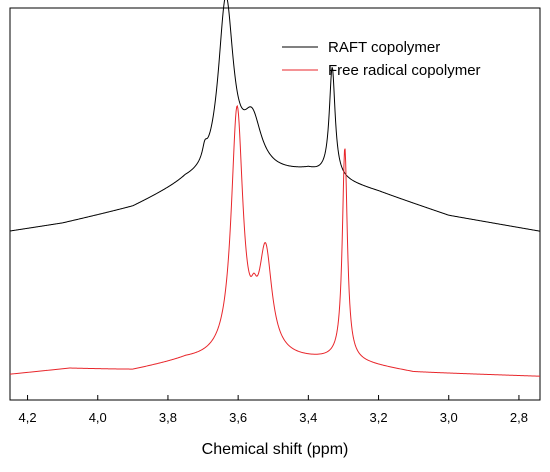  Describe the element at coordinates (449, 417) in the screenshot. I see `x-tick-label: 3,0` at that location.